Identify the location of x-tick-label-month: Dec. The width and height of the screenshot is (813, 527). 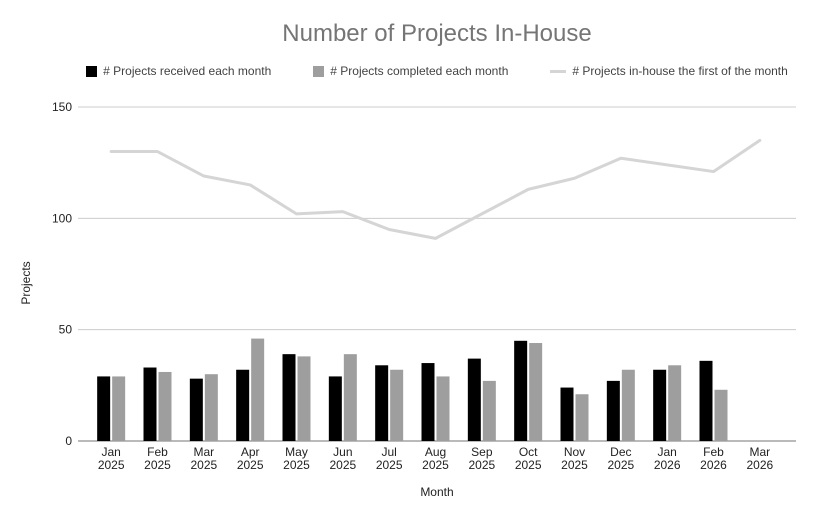
(620, 452).